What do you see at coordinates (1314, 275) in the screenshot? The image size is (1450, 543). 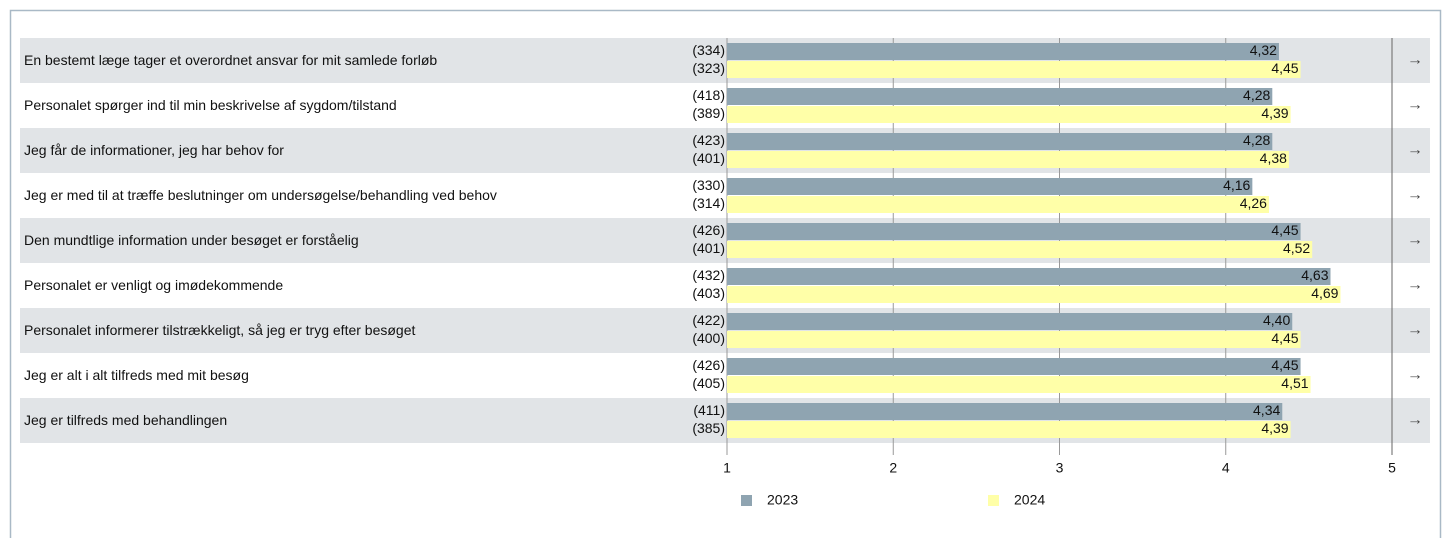 I see `value-label: 4,63` at bounding box center [1314, 275].